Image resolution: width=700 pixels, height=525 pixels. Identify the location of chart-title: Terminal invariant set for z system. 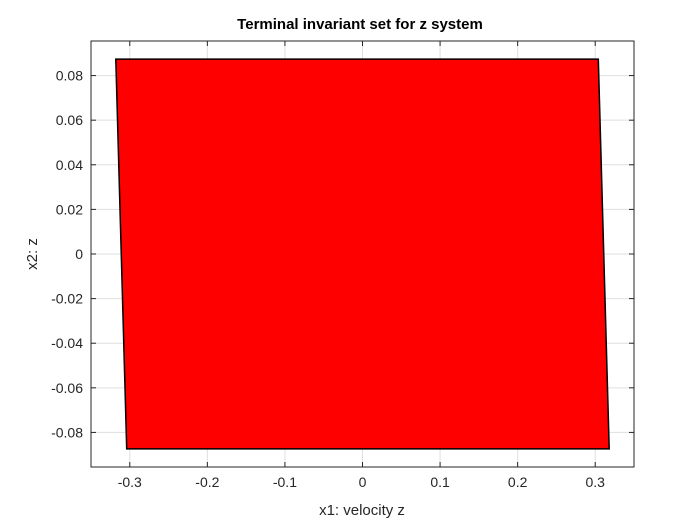
(360, 24).